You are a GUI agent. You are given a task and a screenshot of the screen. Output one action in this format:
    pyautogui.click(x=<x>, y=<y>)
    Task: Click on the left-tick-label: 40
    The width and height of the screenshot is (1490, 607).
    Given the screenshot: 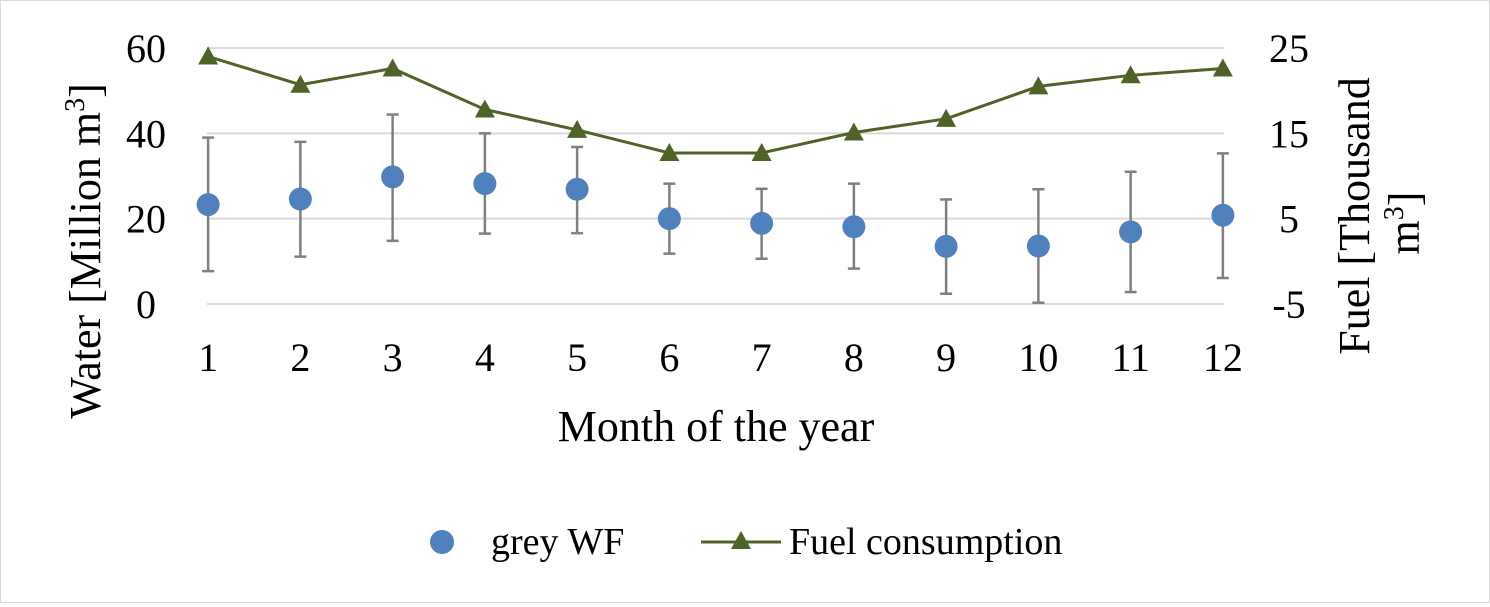 What is the action you would take?
    pyautogui.click(x=146, y=133)
    